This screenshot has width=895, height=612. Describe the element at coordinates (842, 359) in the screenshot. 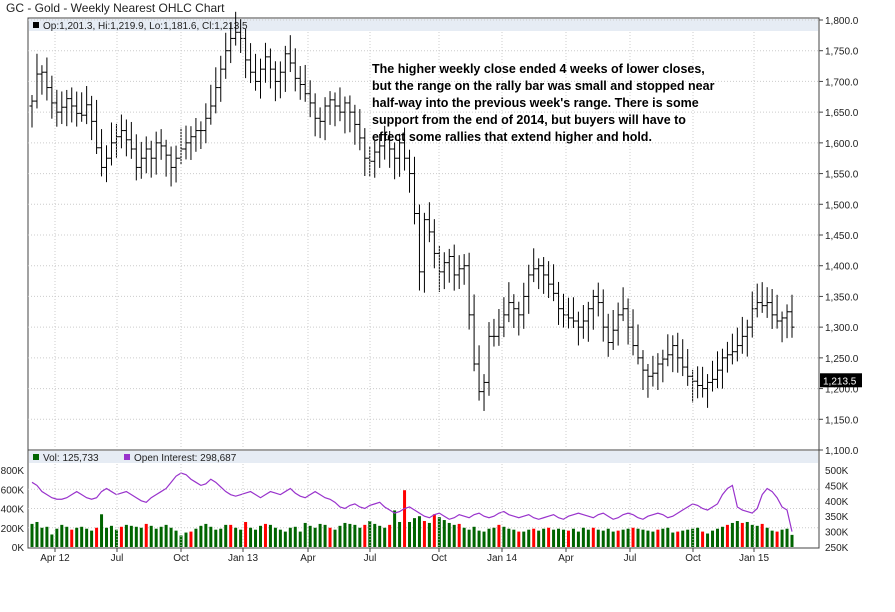

I see `price-tick-label: 1,250.0` at that location.